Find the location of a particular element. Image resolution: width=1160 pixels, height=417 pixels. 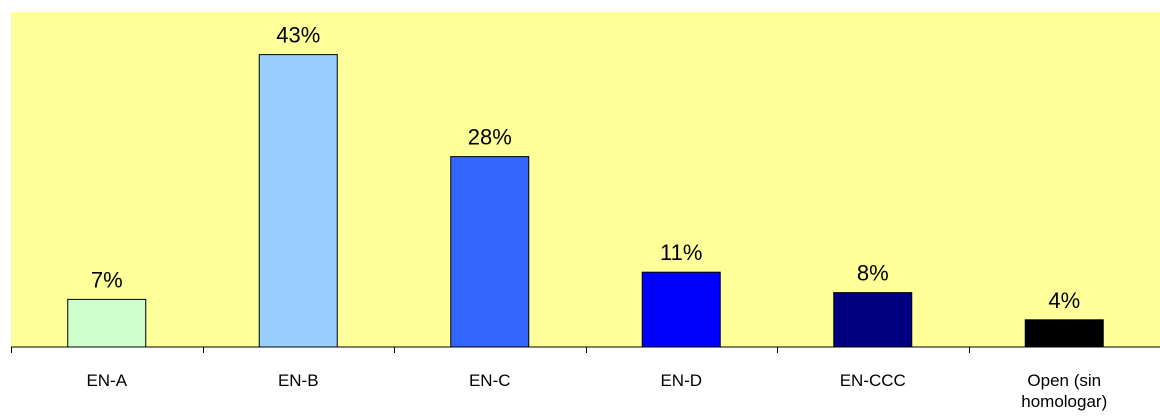

category-label: EN-D is located at coordinates (681, 380).